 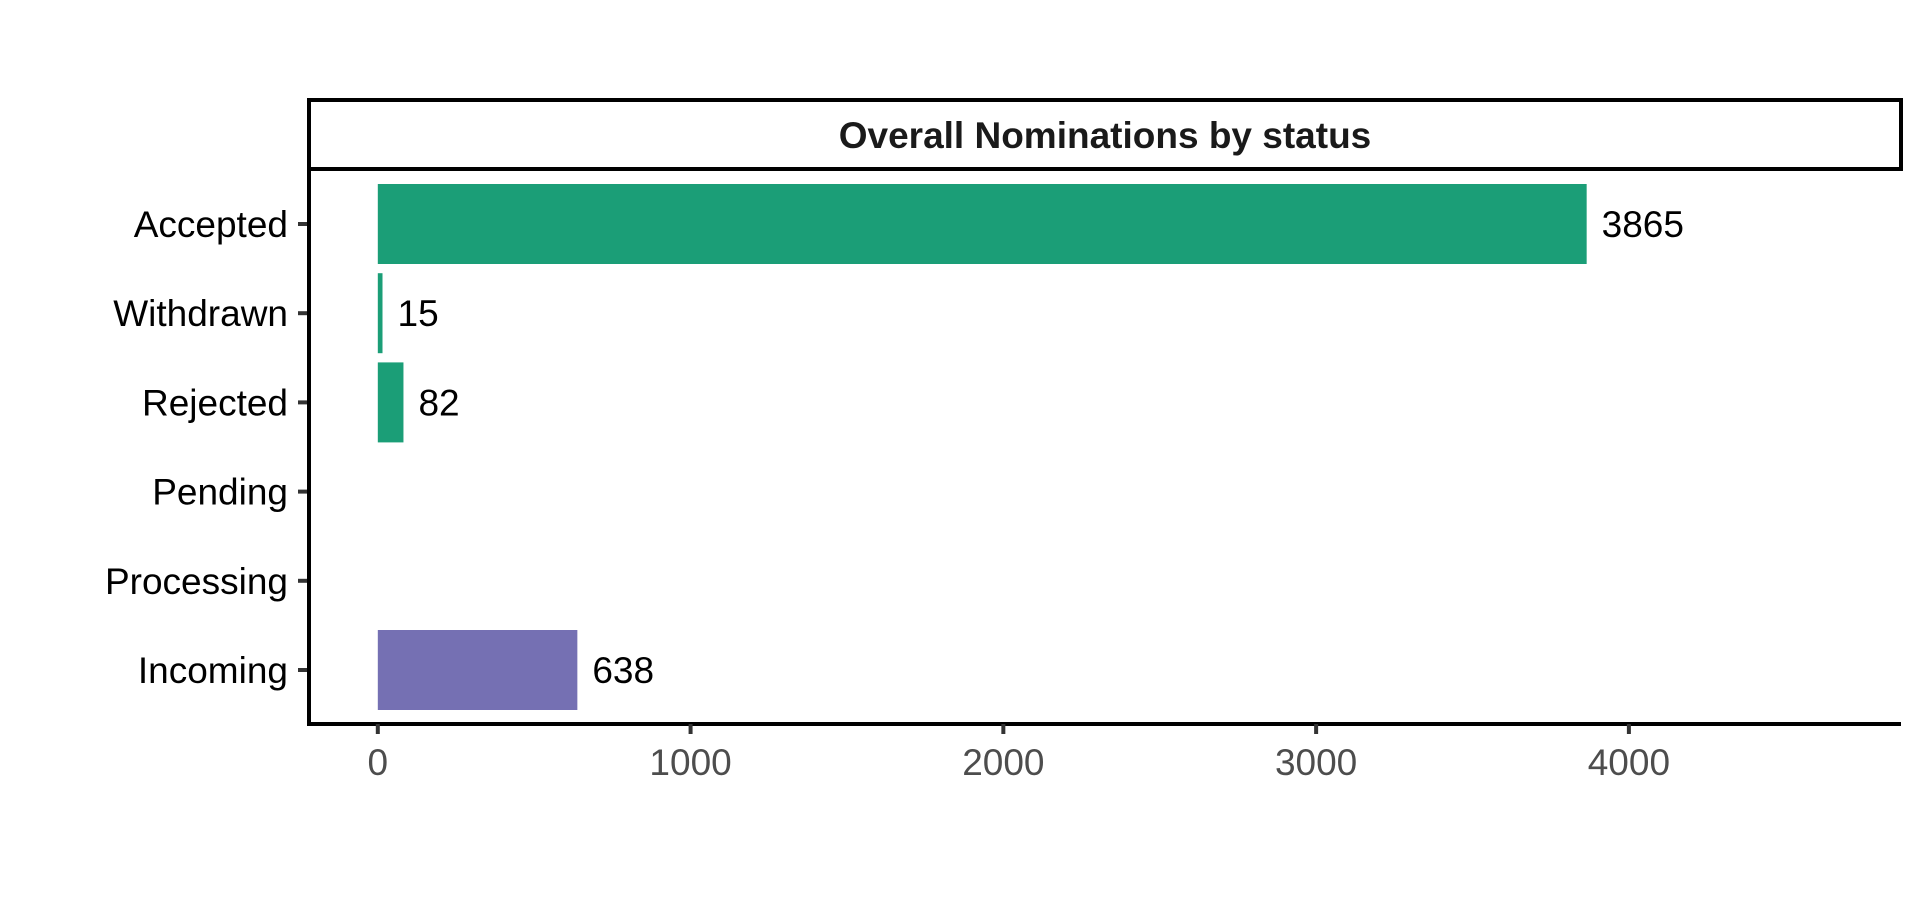 I want to click on y-tick-label-processing: Processing, so click(x=196, y=581).